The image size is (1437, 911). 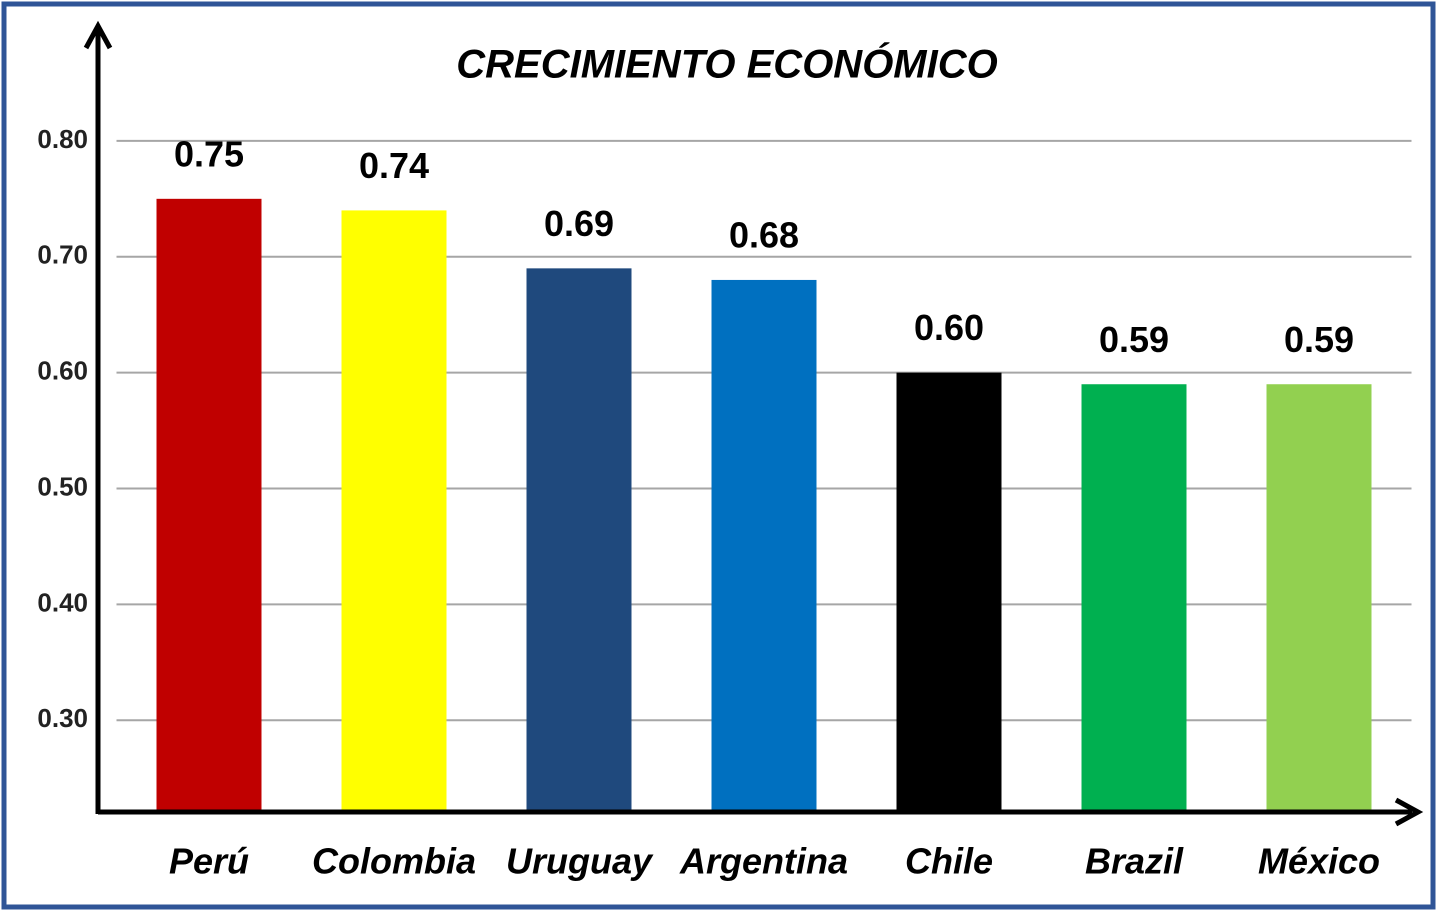 What do you see at coordinates (62, 371) in the screenshot?
I see `y-tick-label: 0.60` at bounding box center [62, 371].